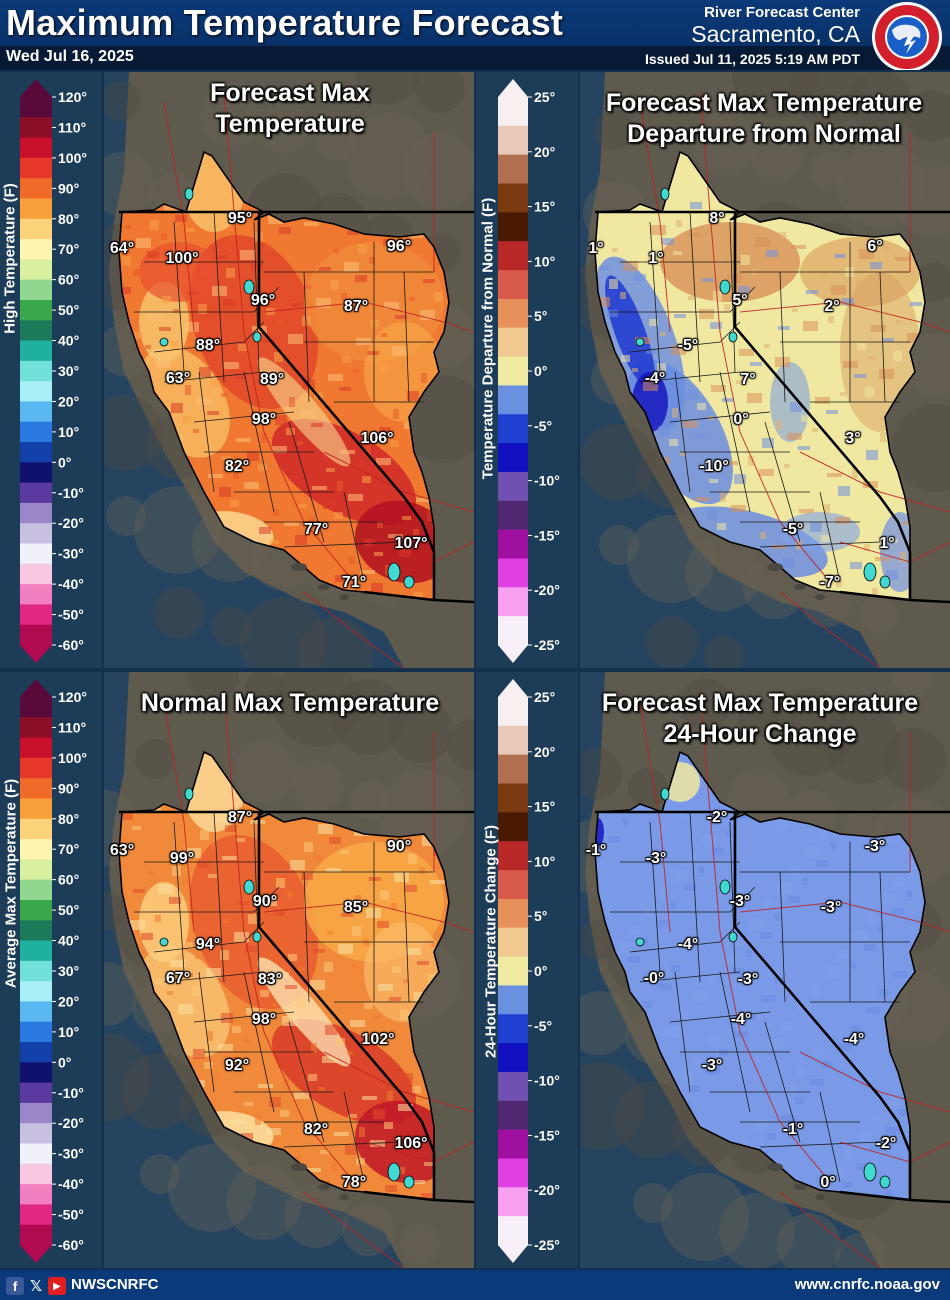  I want to click on departure-axis-title: Temperature Departure from Normal (F), so click(488, 338).